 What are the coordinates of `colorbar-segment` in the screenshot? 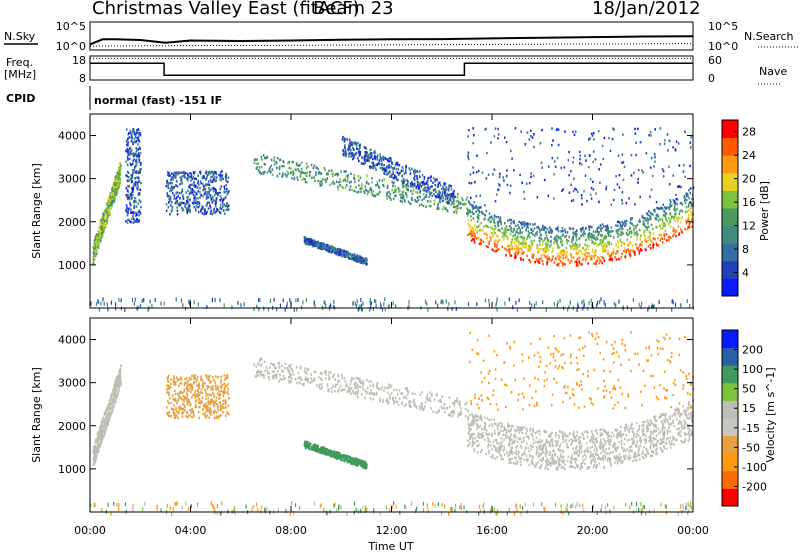 It's located at (730, 252).